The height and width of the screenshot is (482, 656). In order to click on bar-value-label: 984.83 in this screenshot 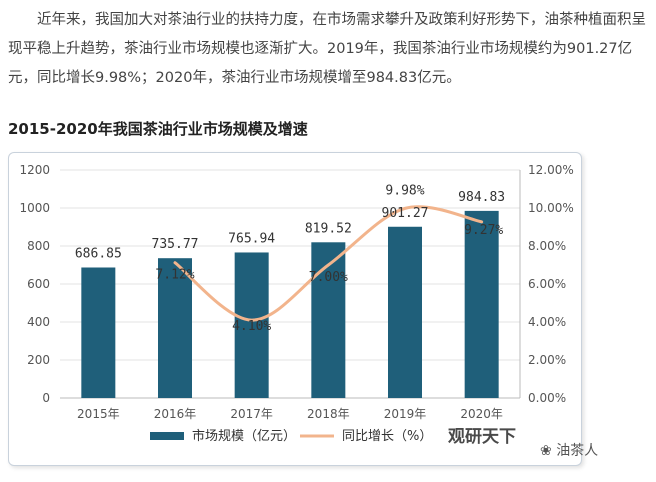, I will do `click(481, 197)`.